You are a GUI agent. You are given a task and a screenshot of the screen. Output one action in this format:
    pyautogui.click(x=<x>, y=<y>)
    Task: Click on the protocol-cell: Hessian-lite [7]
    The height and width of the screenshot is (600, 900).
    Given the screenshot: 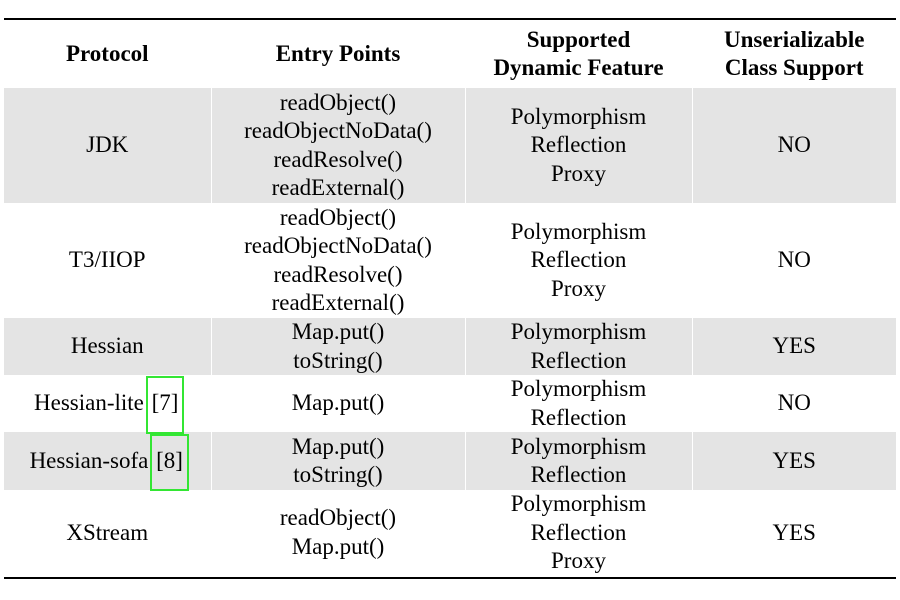 What is the action you would take?
    pyautogui.click(x=108, y=404)
    